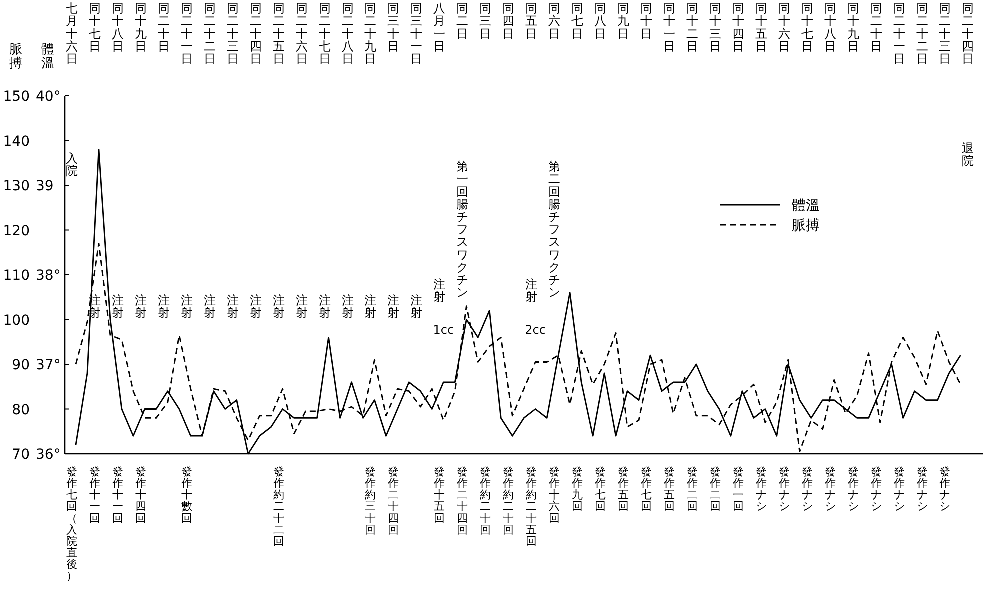 The height and width of the screenshot is (592, 985). Describe the element at coordinates (72, 34) in the screenshot. I see `x-tick-label: 七月十六日` at that location.